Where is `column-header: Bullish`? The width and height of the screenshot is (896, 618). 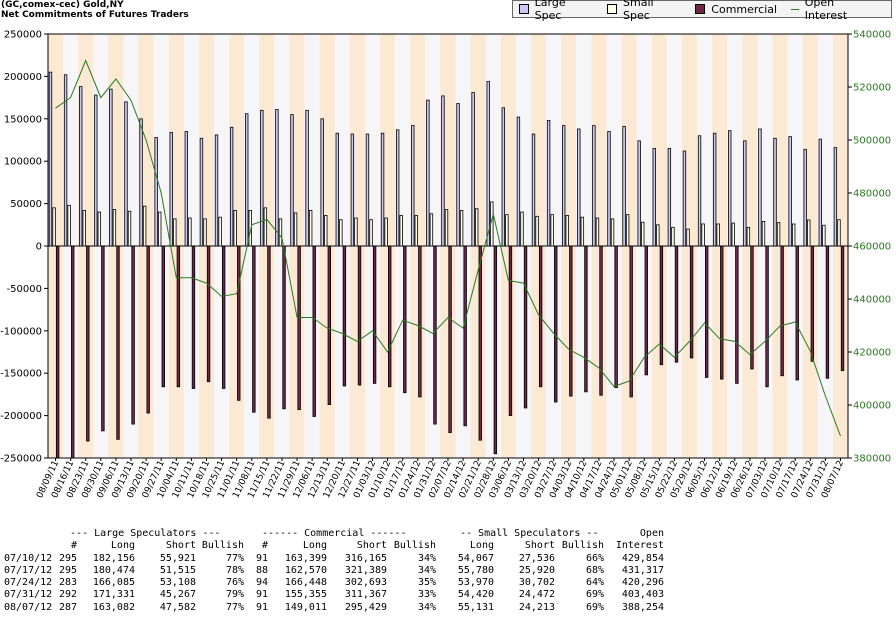 column-header: Bullish is located at coordinates (222, 546).